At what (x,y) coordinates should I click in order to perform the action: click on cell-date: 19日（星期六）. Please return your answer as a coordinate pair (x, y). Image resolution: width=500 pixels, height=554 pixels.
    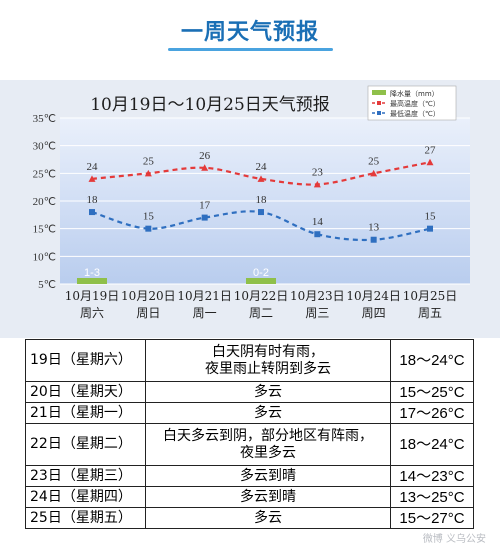
    Looking at the image, I should click on (85, 360).